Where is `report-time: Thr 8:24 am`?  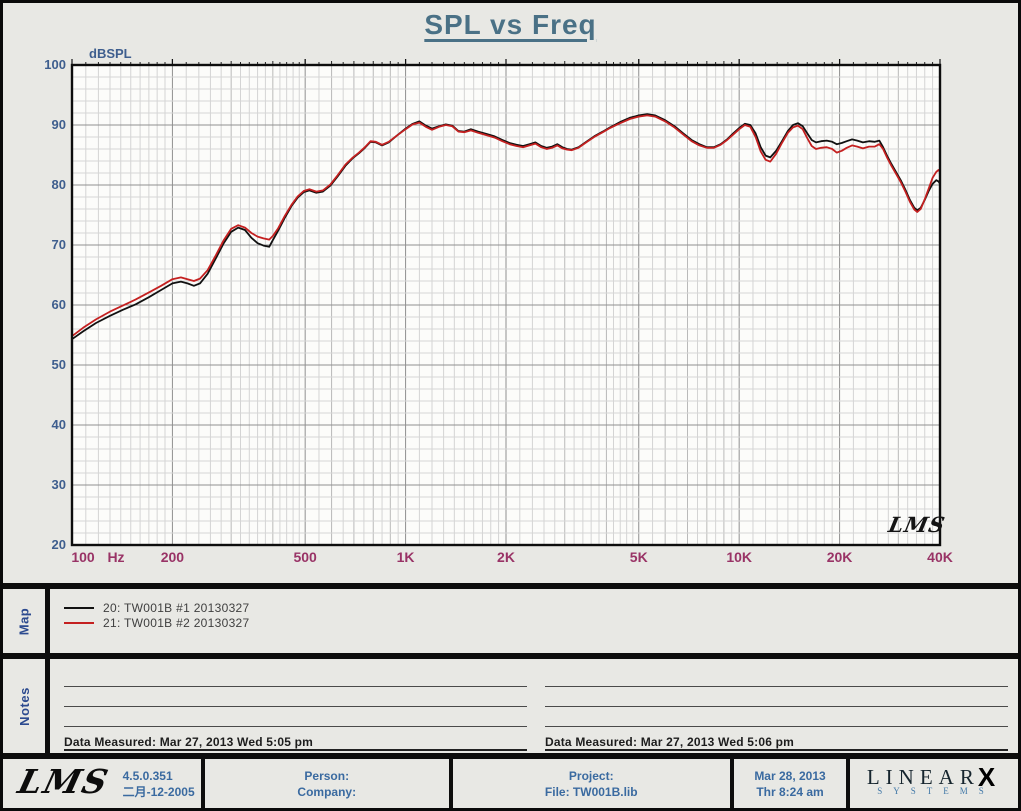 report-time: Thr 8:24 am is located at coordinates (790, 791).